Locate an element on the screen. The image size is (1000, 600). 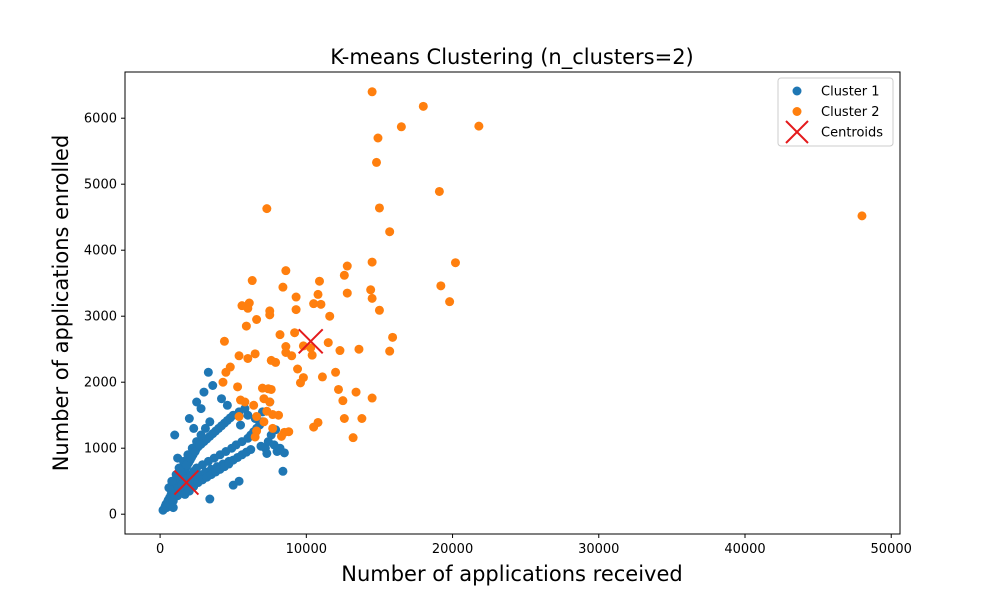
x-tick-label: 10000 is located at coordinates (306, 549).